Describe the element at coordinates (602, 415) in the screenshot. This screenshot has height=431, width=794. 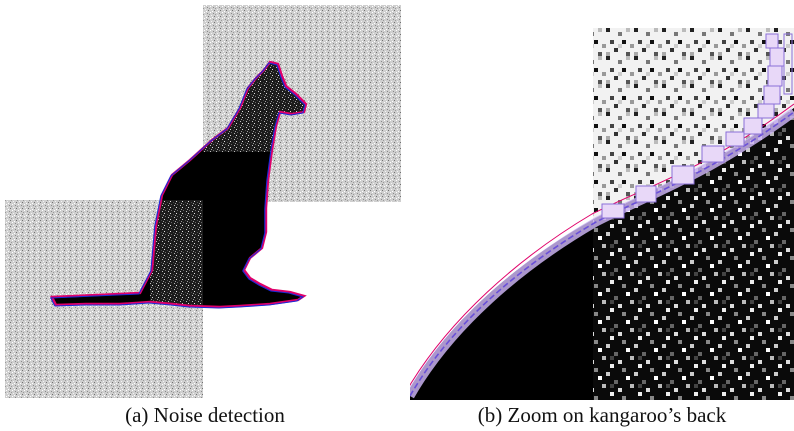
I see `caption-zoom-back: (b) Zoom on kangaroo’s back` at that location.